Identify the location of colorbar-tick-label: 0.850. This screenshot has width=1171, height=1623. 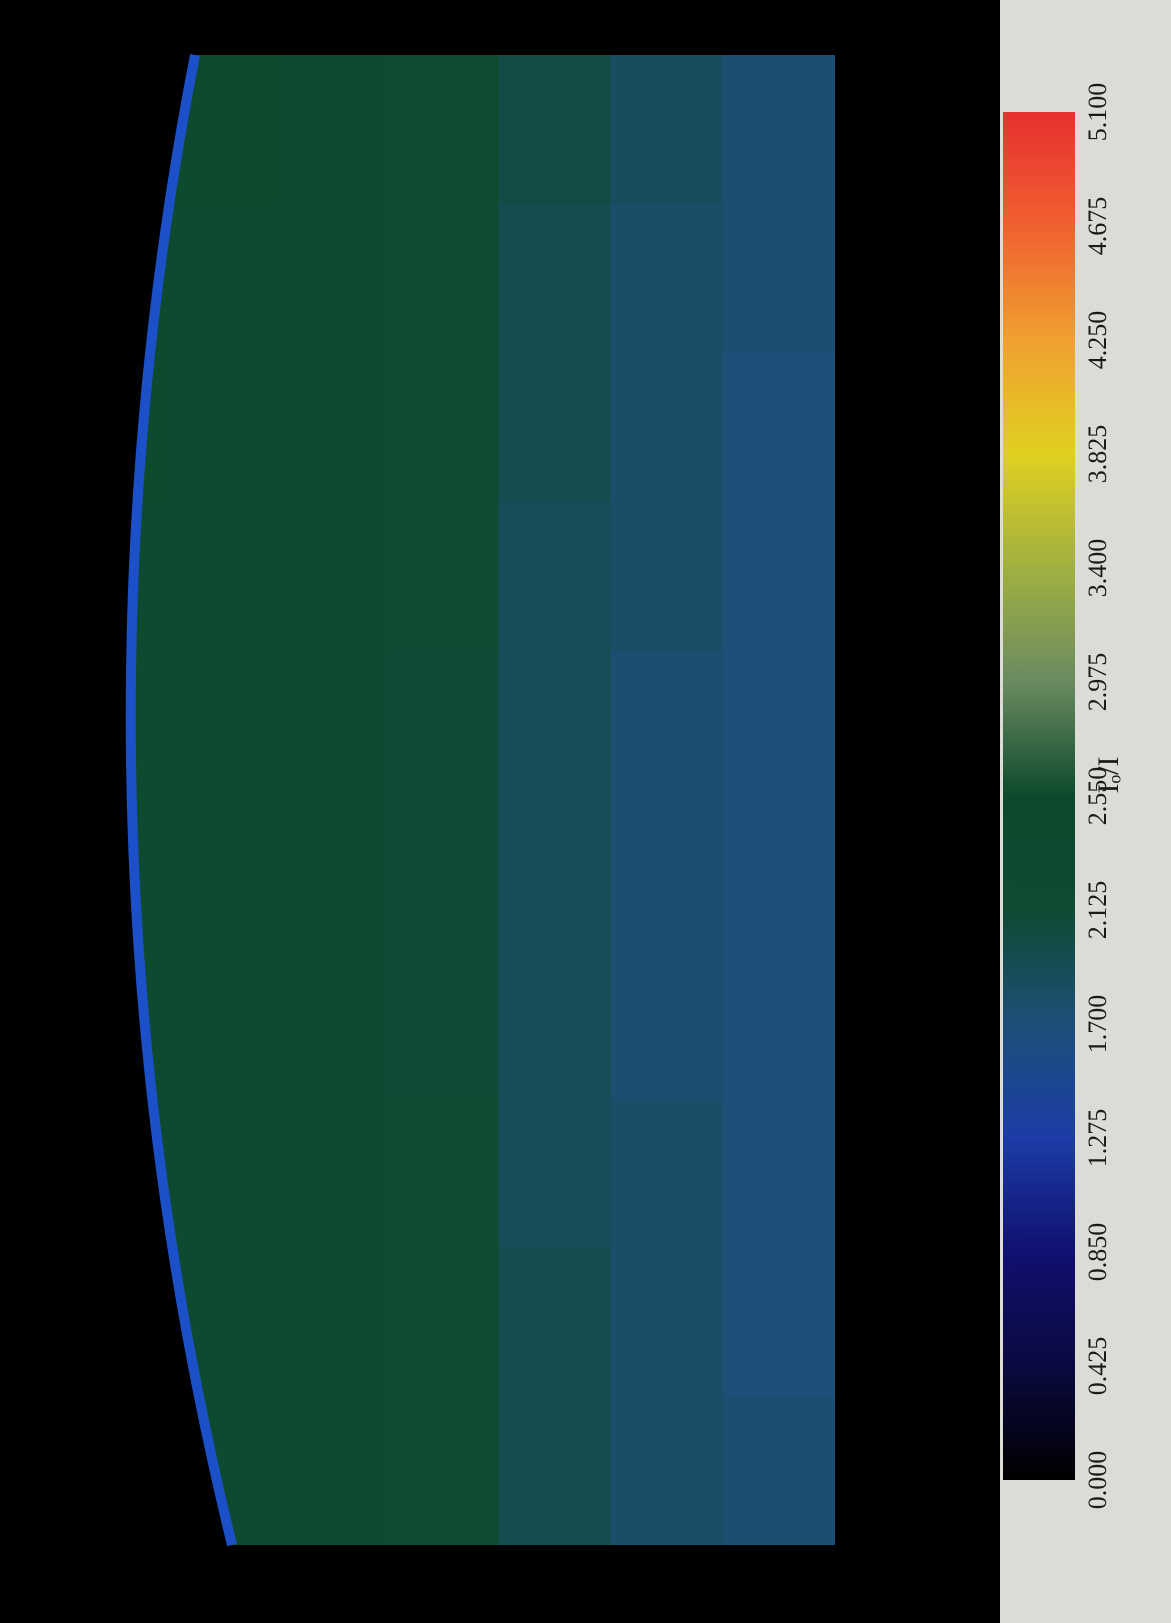
(1097, 1252).